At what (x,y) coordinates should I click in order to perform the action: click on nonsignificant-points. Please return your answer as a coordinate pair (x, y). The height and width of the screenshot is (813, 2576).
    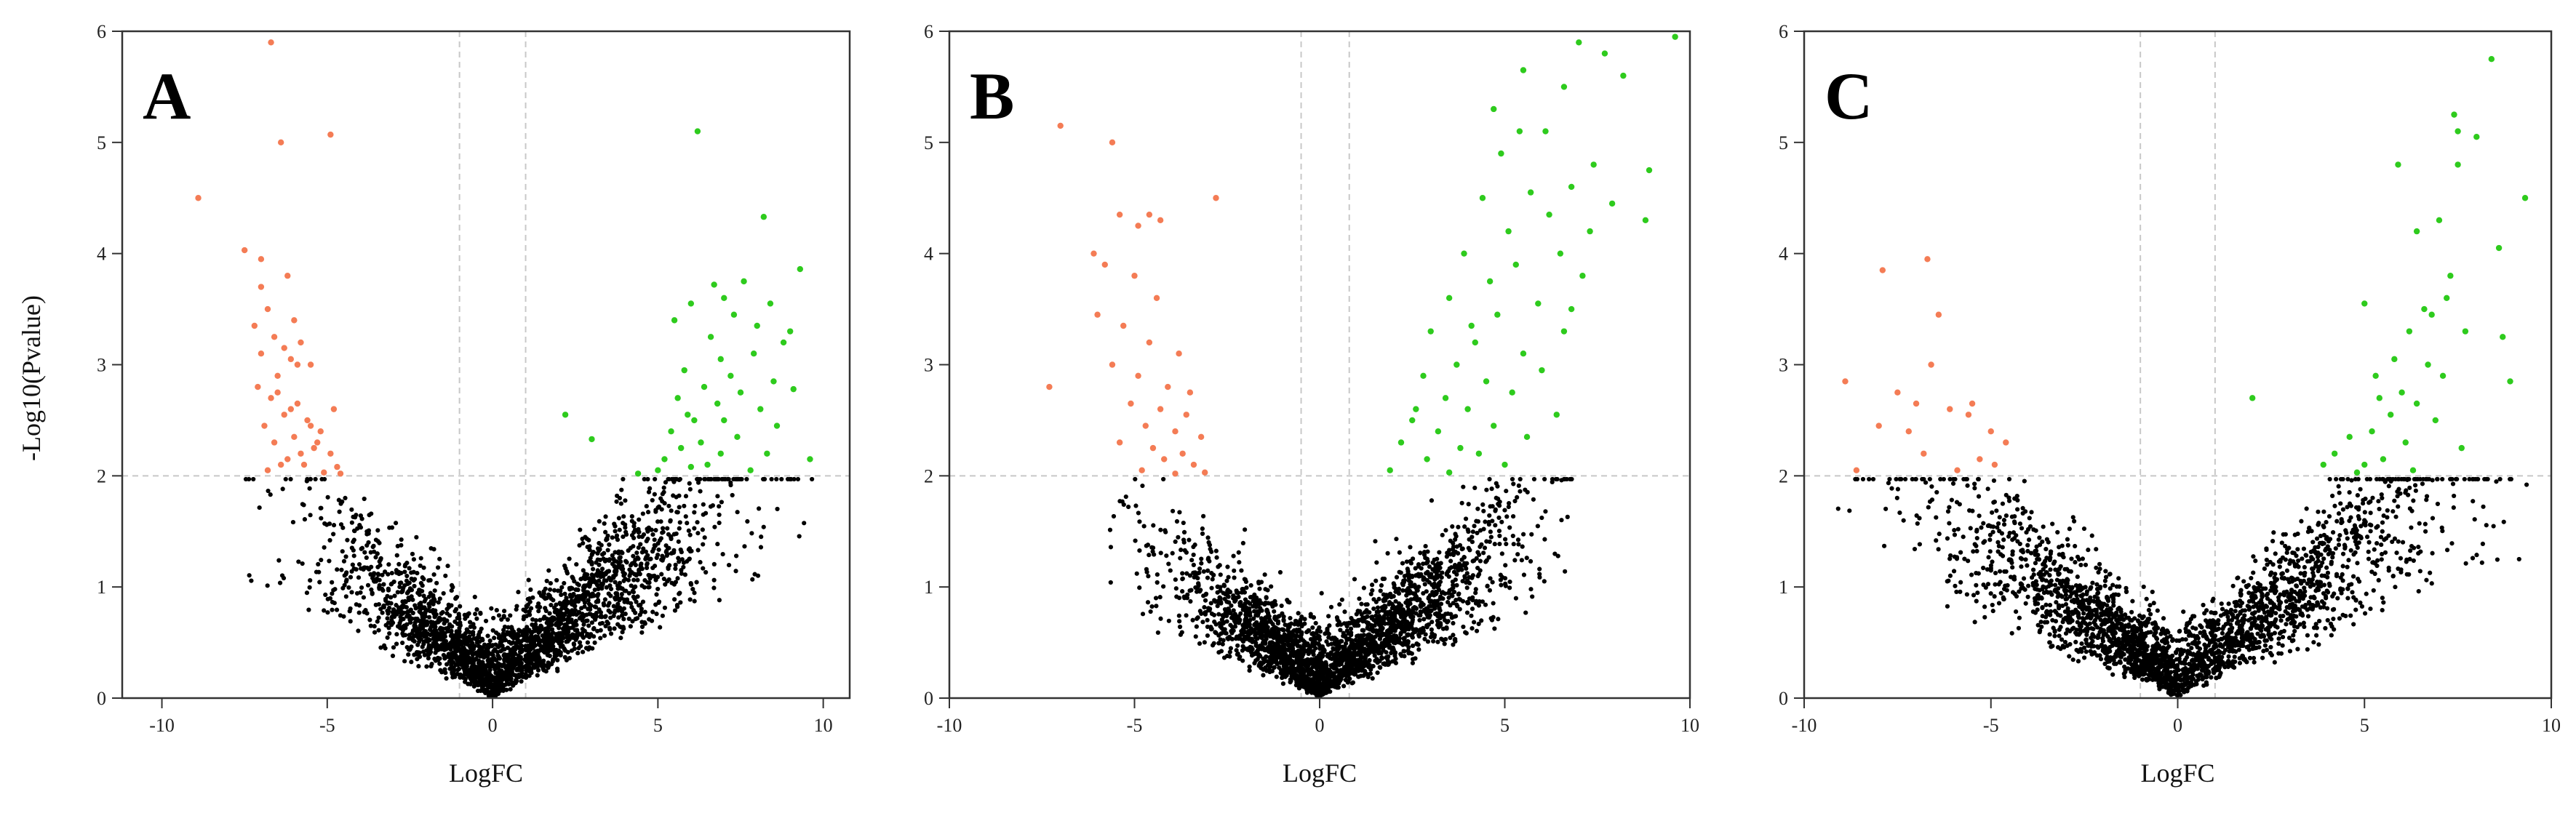
    Looking at the image, I should click on (1340, 587).